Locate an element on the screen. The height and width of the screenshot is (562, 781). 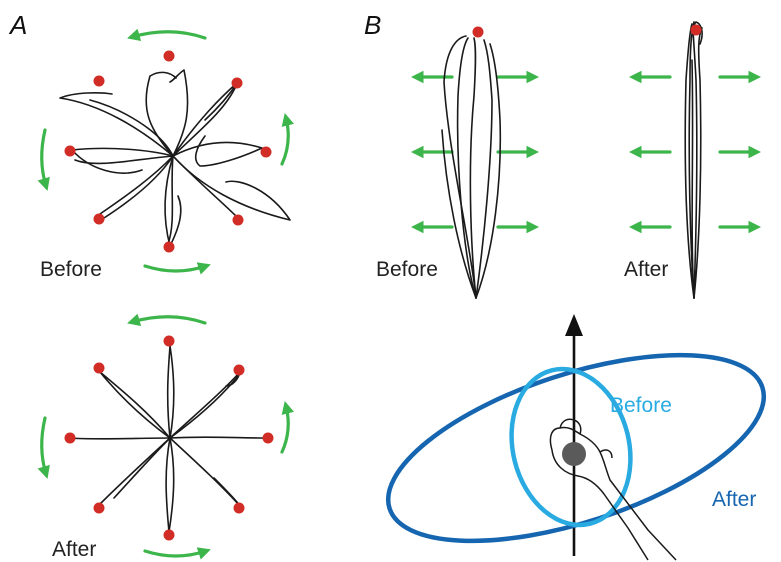
force-field-arrows-a-before is located at coordinates (166, 151).